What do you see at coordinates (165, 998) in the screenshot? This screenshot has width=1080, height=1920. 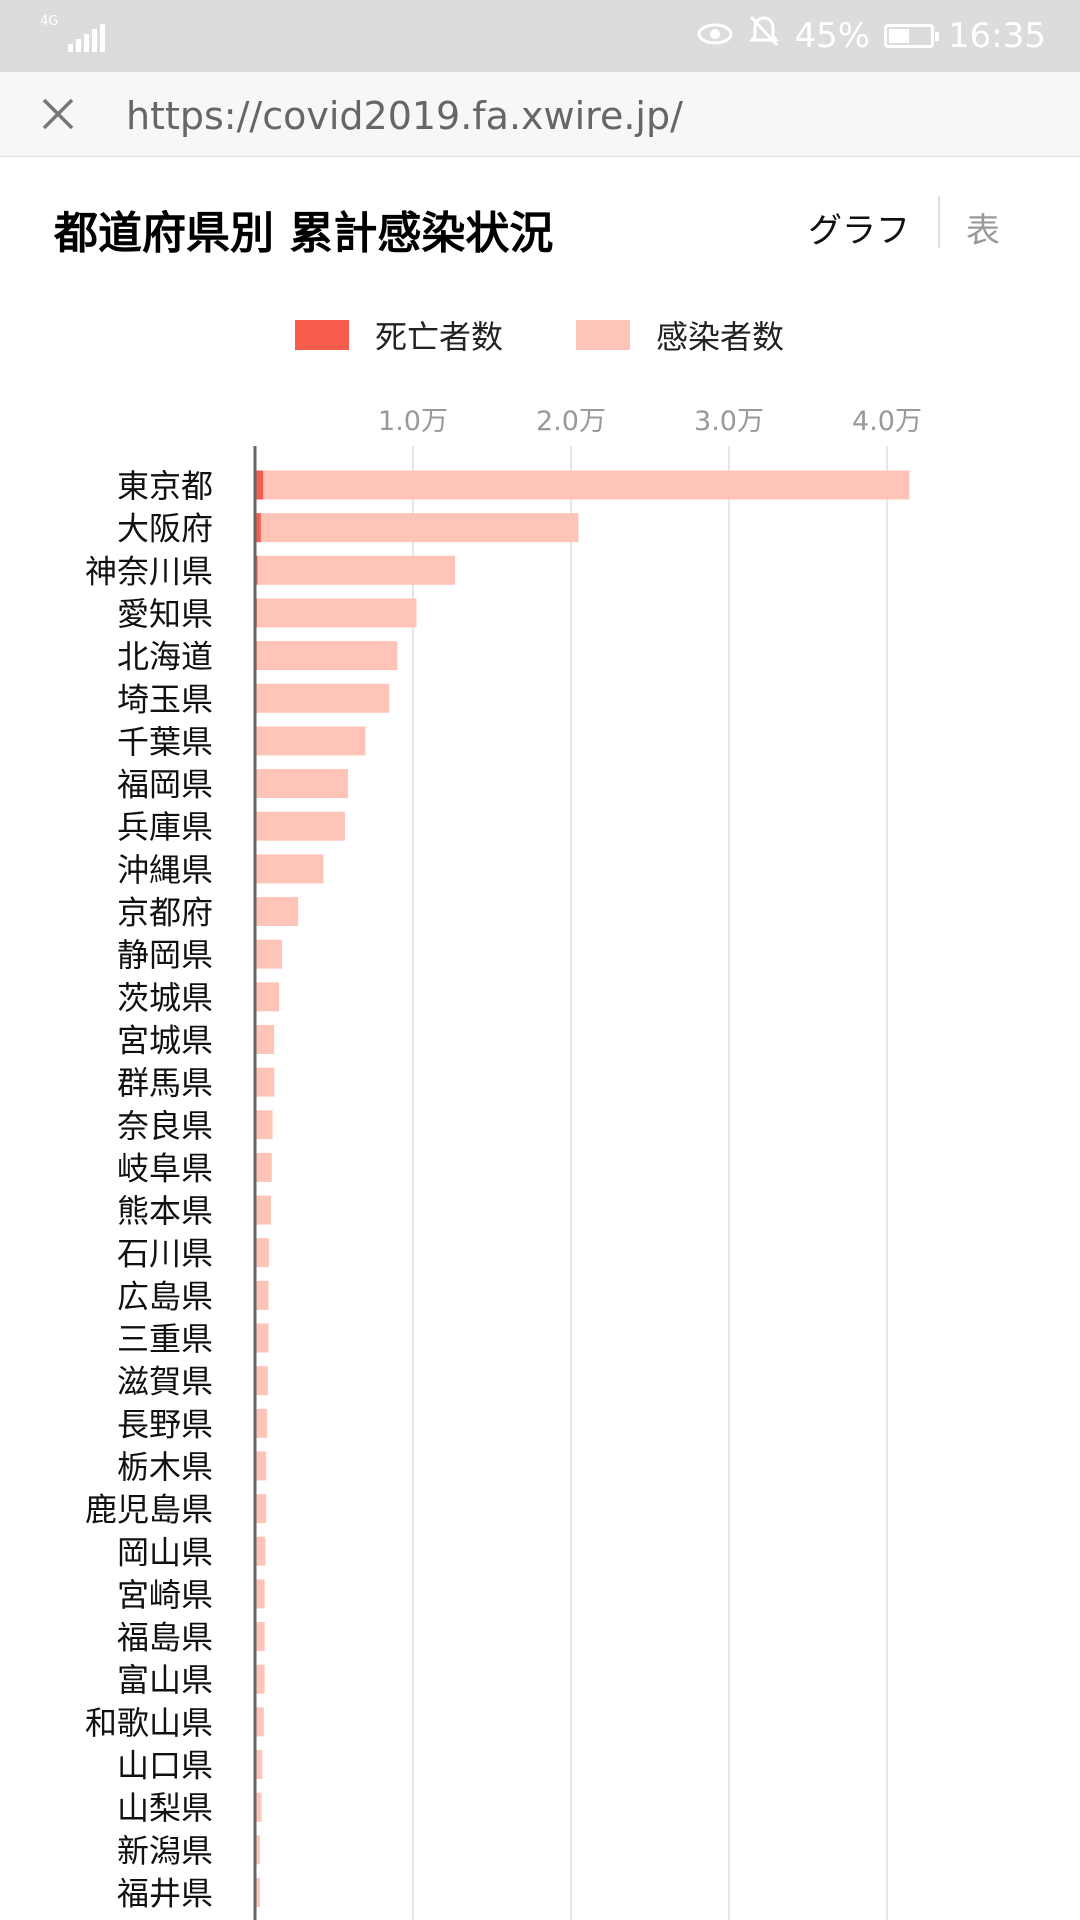 I see `y-category-label: 茨城県` at bounding box center [165, 998].